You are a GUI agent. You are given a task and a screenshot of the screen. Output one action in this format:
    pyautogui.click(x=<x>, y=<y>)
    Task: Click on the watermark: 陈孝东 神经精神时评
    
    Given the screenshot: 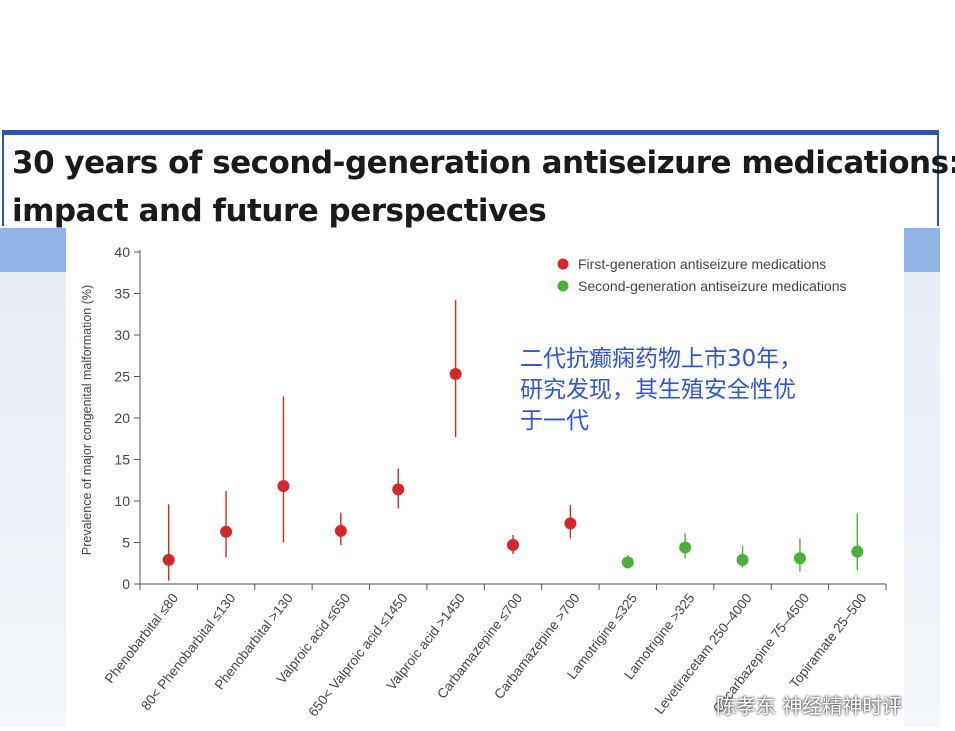 What is the action you would take?
    pyautogui.click(x=793, y=704)
    